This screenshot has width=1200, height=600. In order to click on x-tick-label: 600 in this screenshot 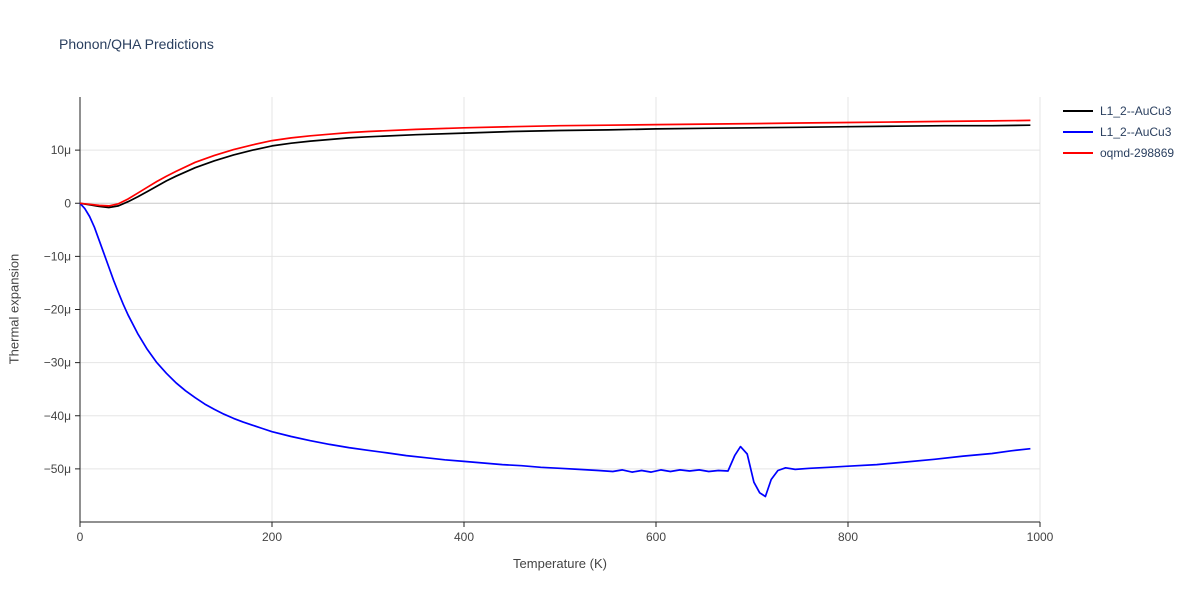, I will do `click(656, 537)`.